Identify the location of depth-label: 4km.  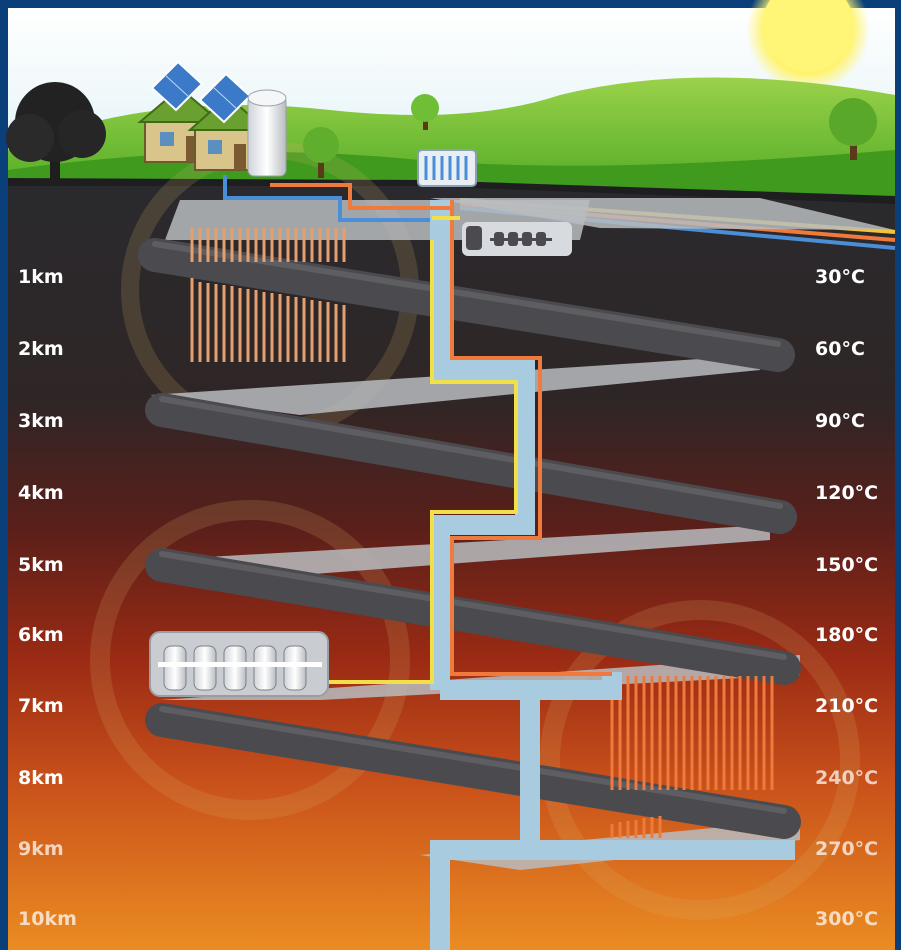
(41, 493).